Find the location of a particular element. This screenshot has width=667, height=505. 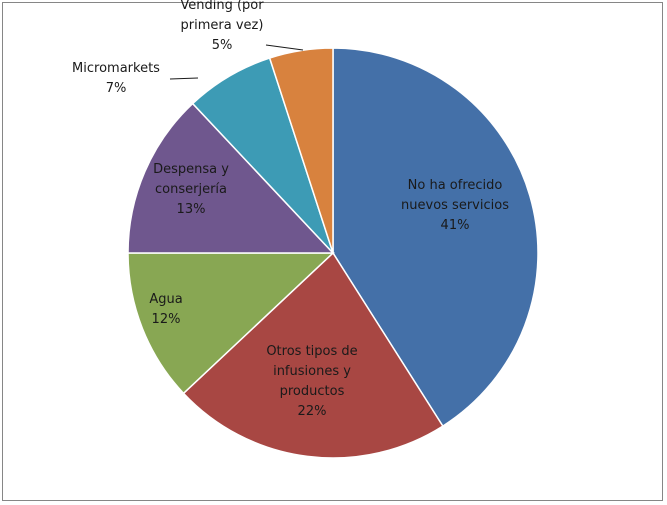

slice-label: Despensa y conserjería 13% is located at coordinates (191, 189).